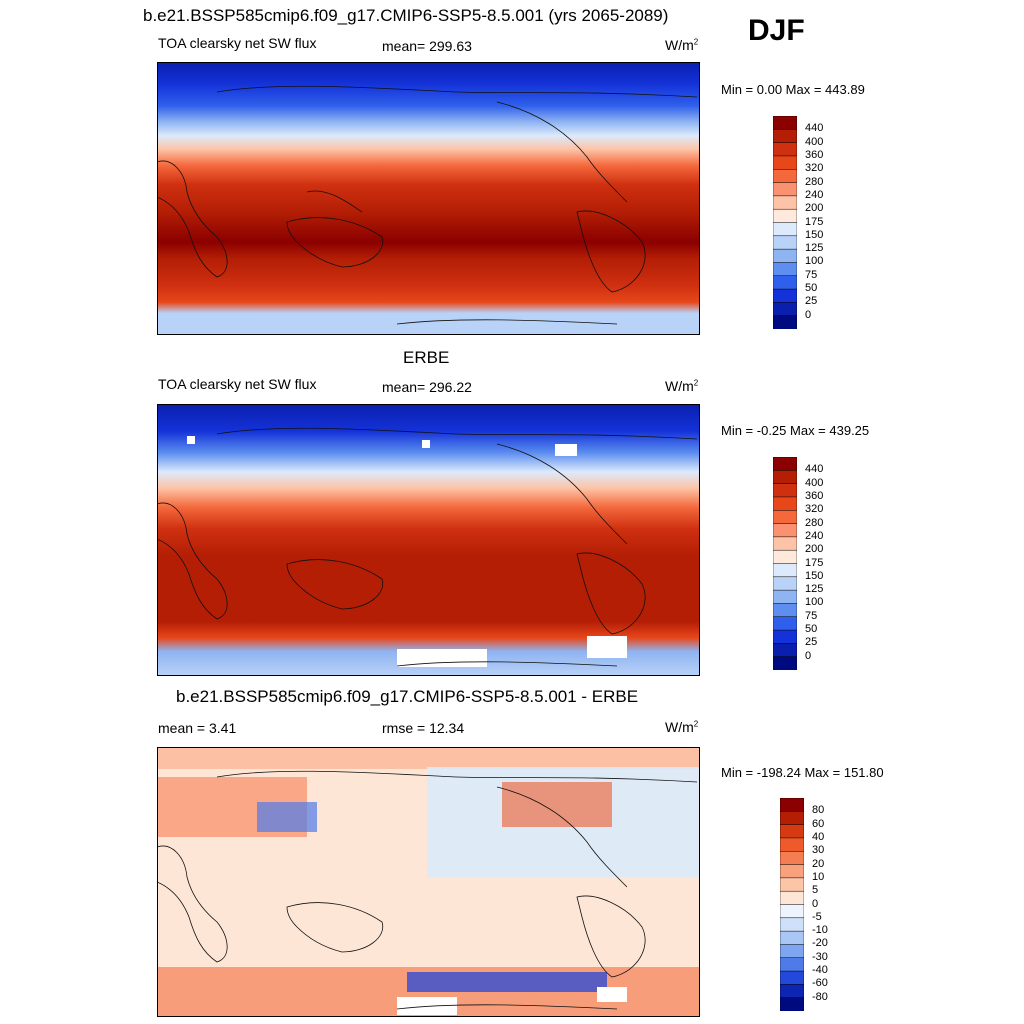 The height and width of the screenshot is (1024, 1024). Describe the element at coordinates (427, 387) in the screenshot. I see `panel-2-mean: mean= 296.22` at that location.